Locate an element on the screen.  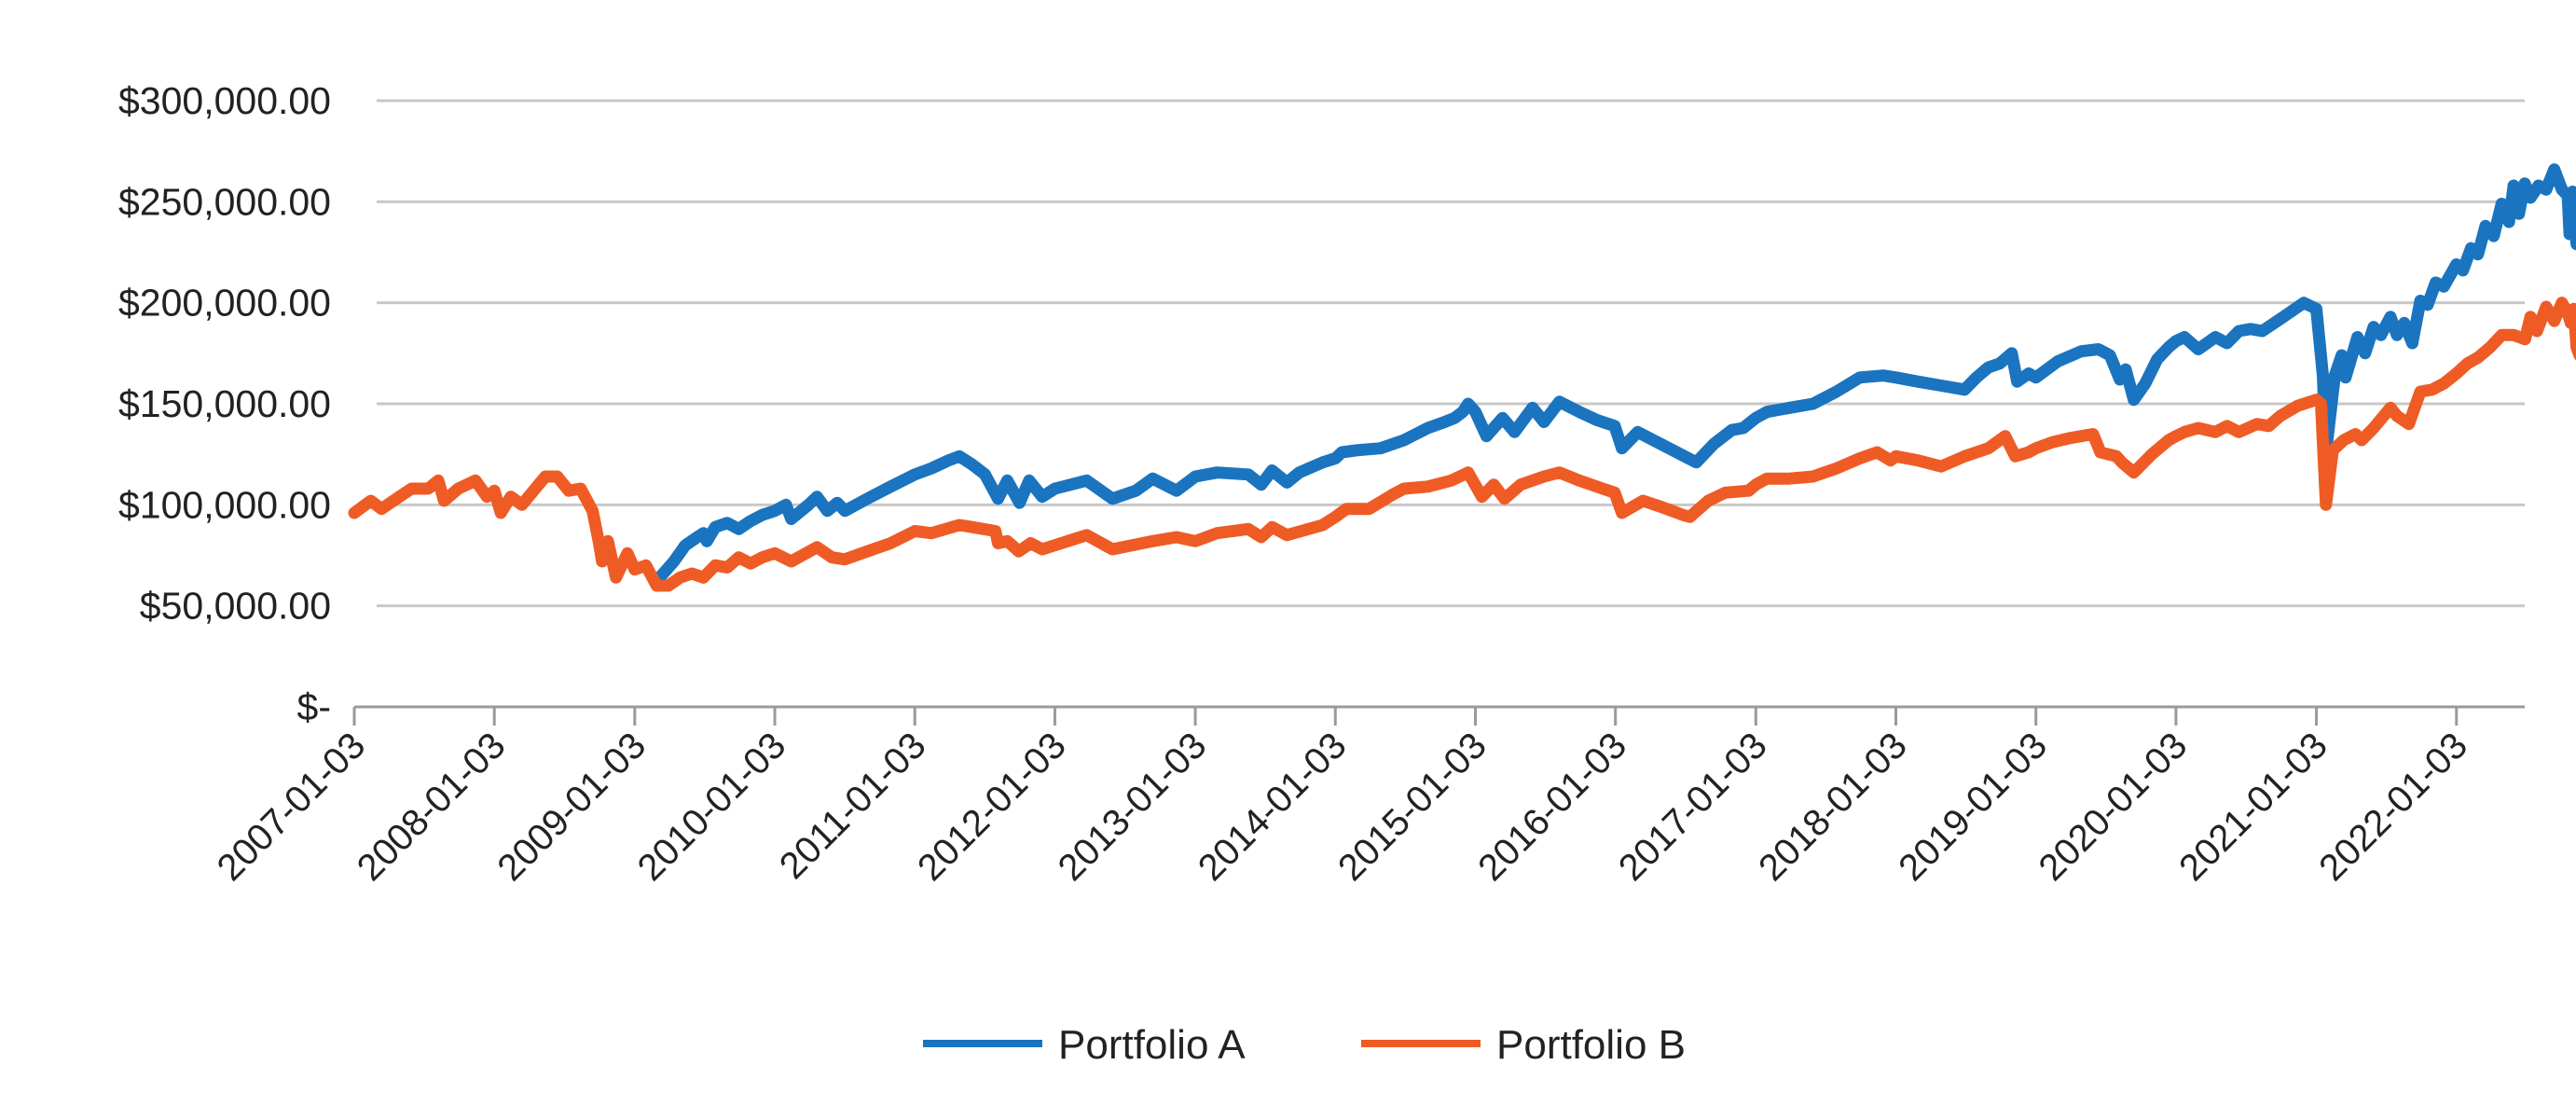
x-tick-label: 2018-01-03 is located at coordinates (1833, 807).